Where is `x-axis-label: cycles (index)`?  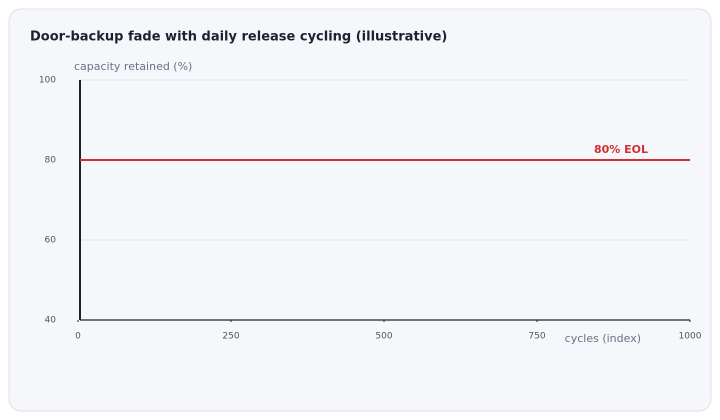 x-axis-label: cycles (index) is located at coordinates (603, 338).